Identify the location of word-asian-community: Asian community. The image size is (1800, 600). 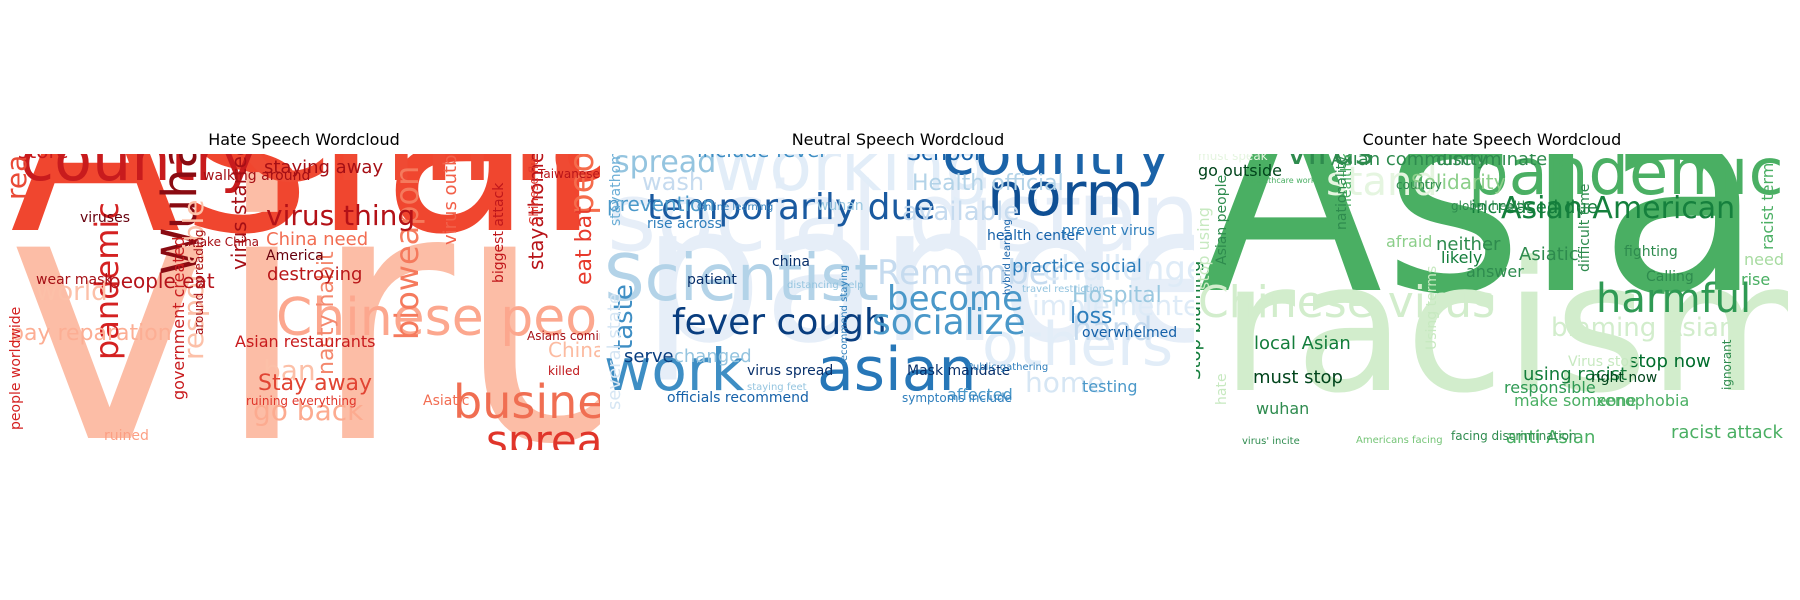
(1409, 162).